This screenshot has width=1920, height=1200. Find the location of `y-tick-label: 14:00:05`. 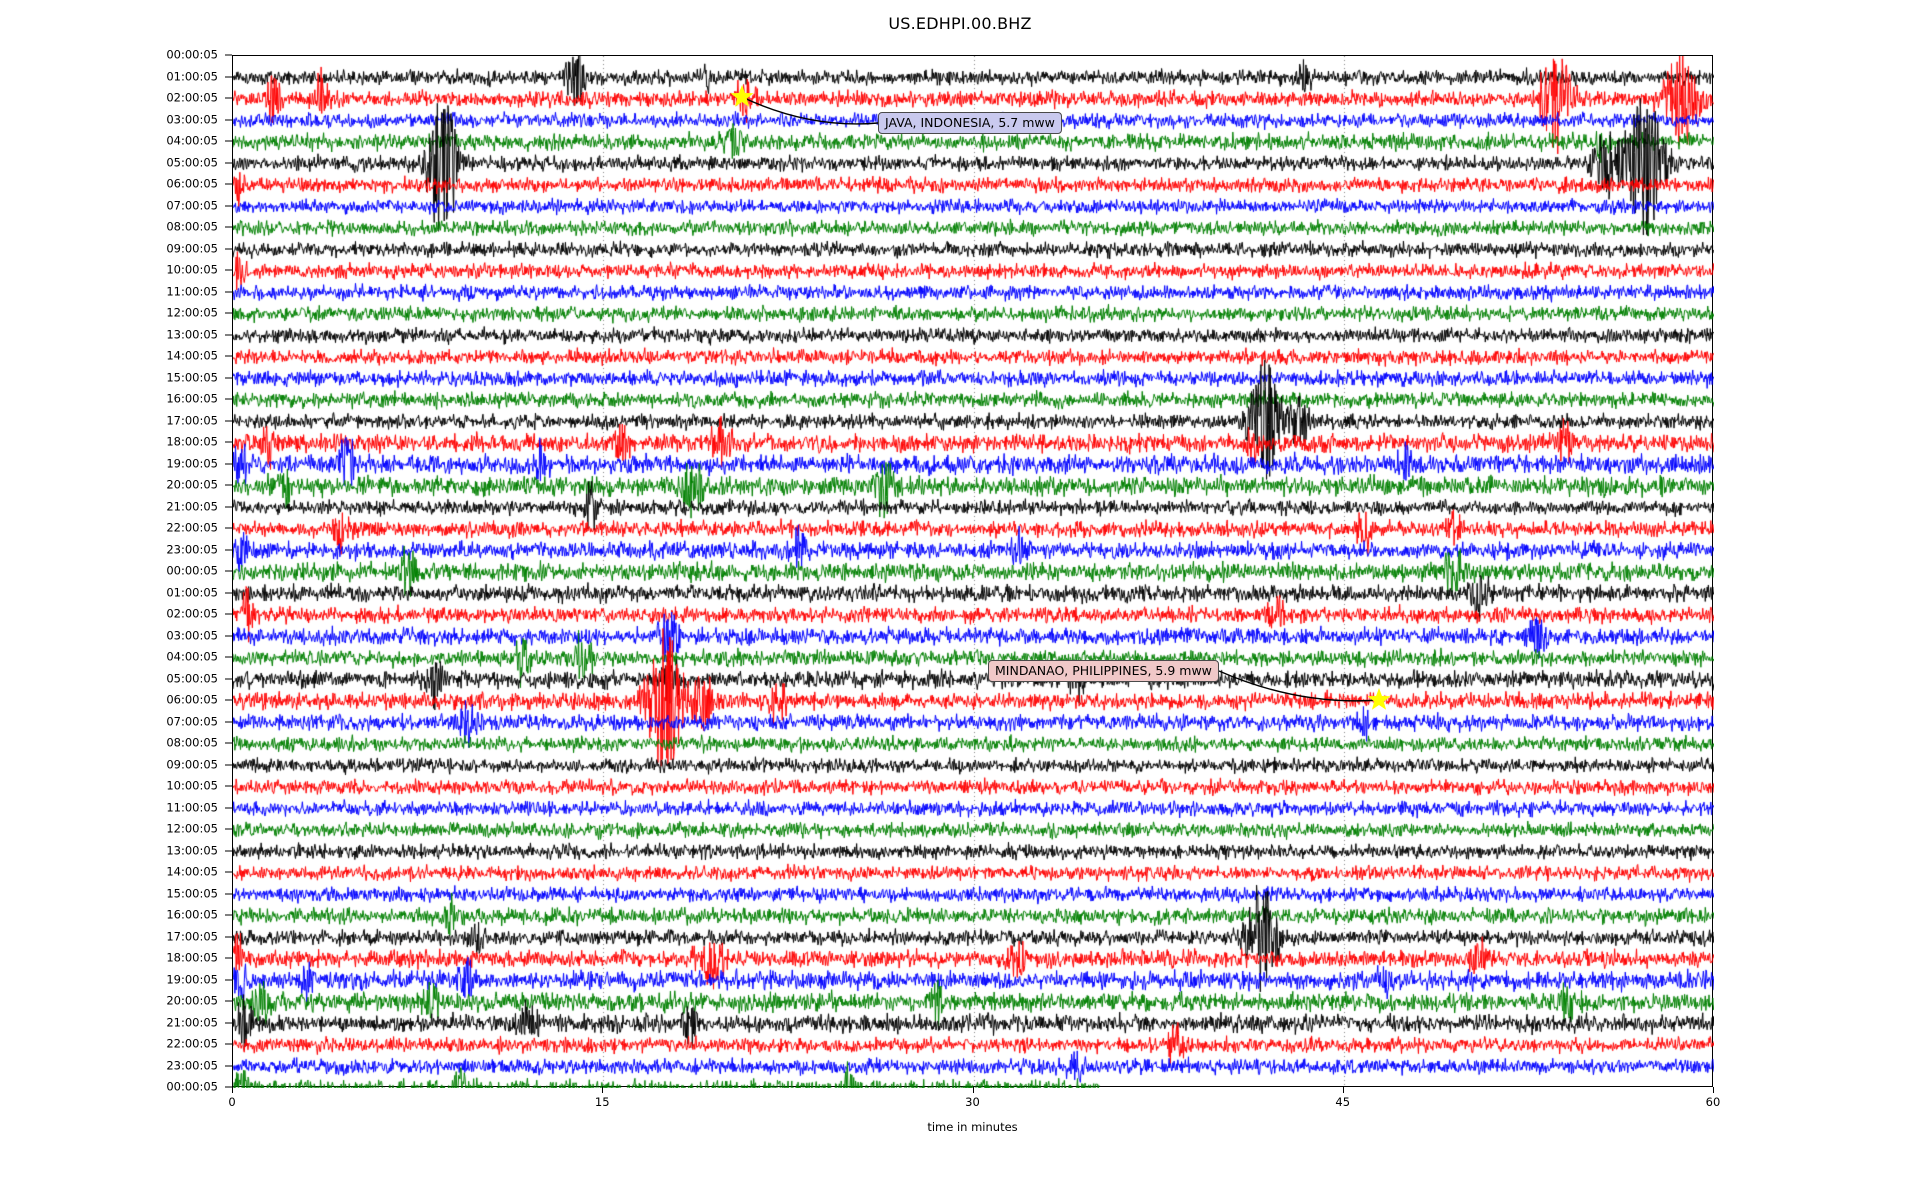

y-tick-label: 14:00:05 is located at coordinates (192, 355).